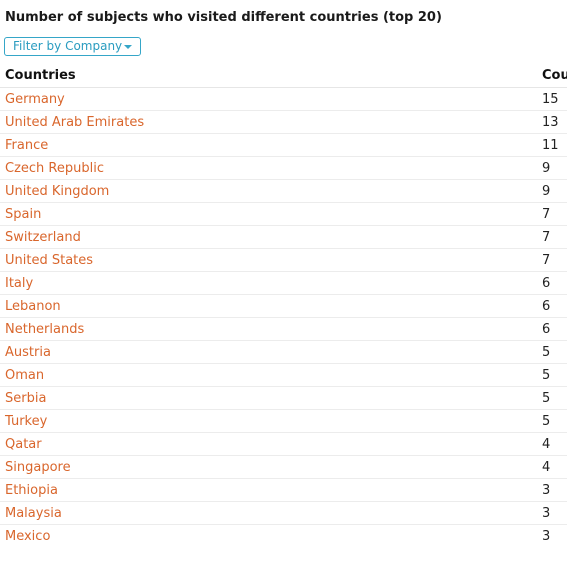 The image size is (567, 567). What do you see at coordinates (43, 237) in the screenshot?
I see `country-link: Switzerland` at bounding box center [43, 237].